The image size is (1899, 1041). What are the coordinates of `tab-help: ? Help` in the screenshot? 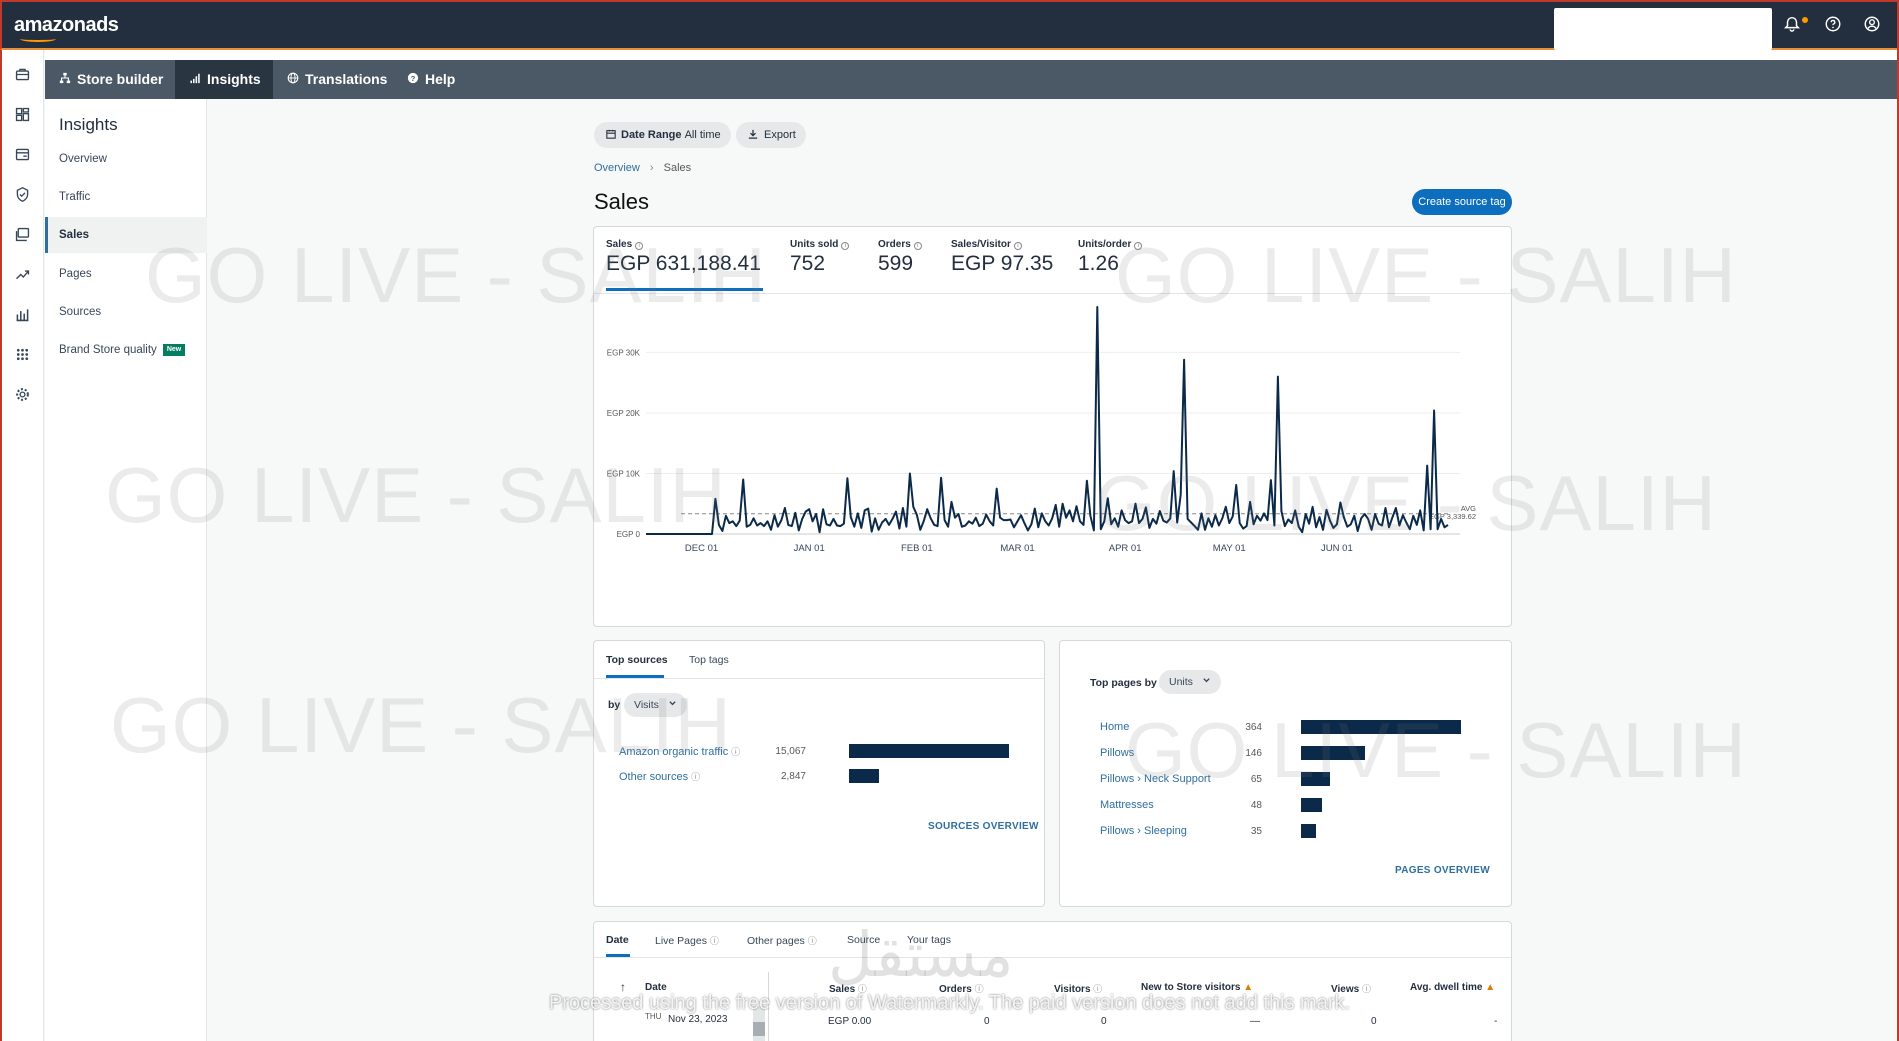 It's located at (428, 79).